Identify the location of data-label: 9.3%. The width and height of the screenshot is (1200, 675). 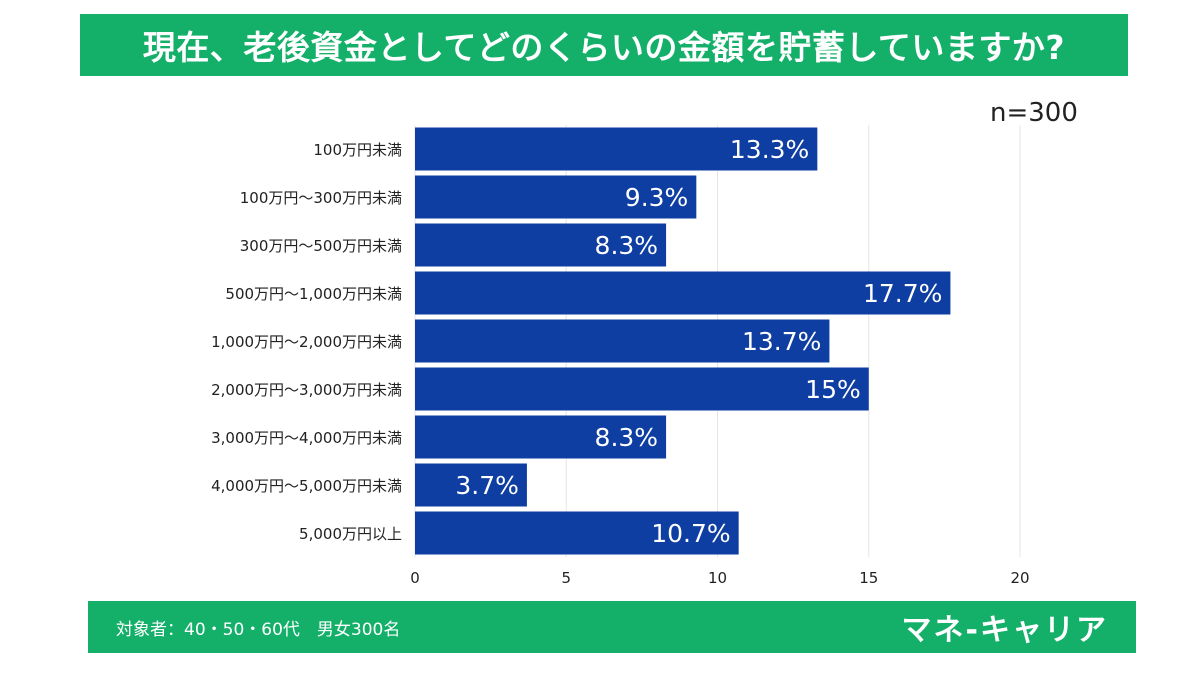
(657, 197).